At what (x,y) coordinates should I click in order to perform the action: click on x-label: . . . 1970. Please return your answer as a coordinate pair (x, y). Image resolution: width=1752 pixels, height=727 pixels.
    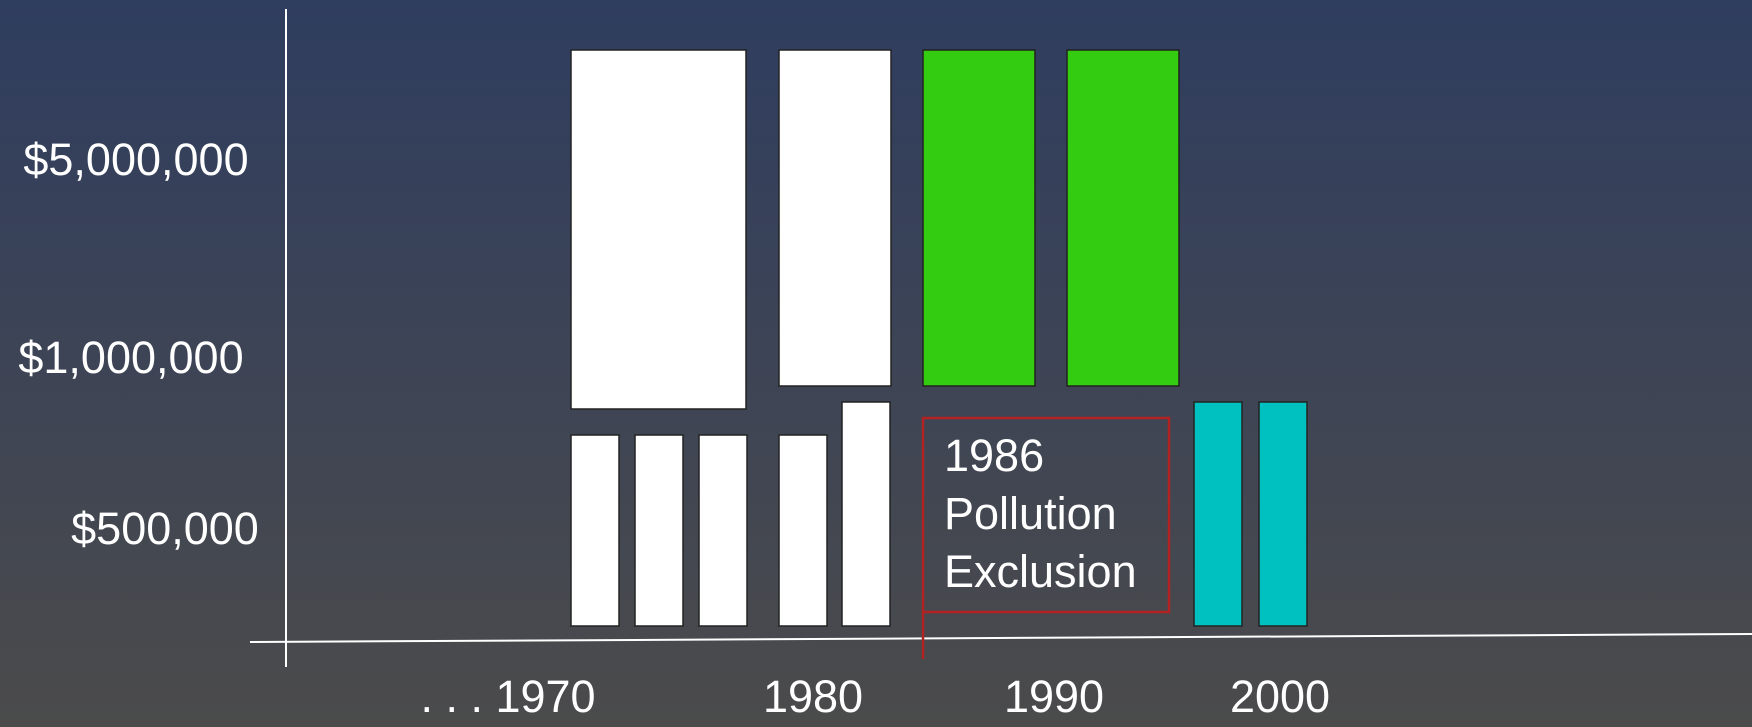
    Looking at the image, I should click on (507, 696).